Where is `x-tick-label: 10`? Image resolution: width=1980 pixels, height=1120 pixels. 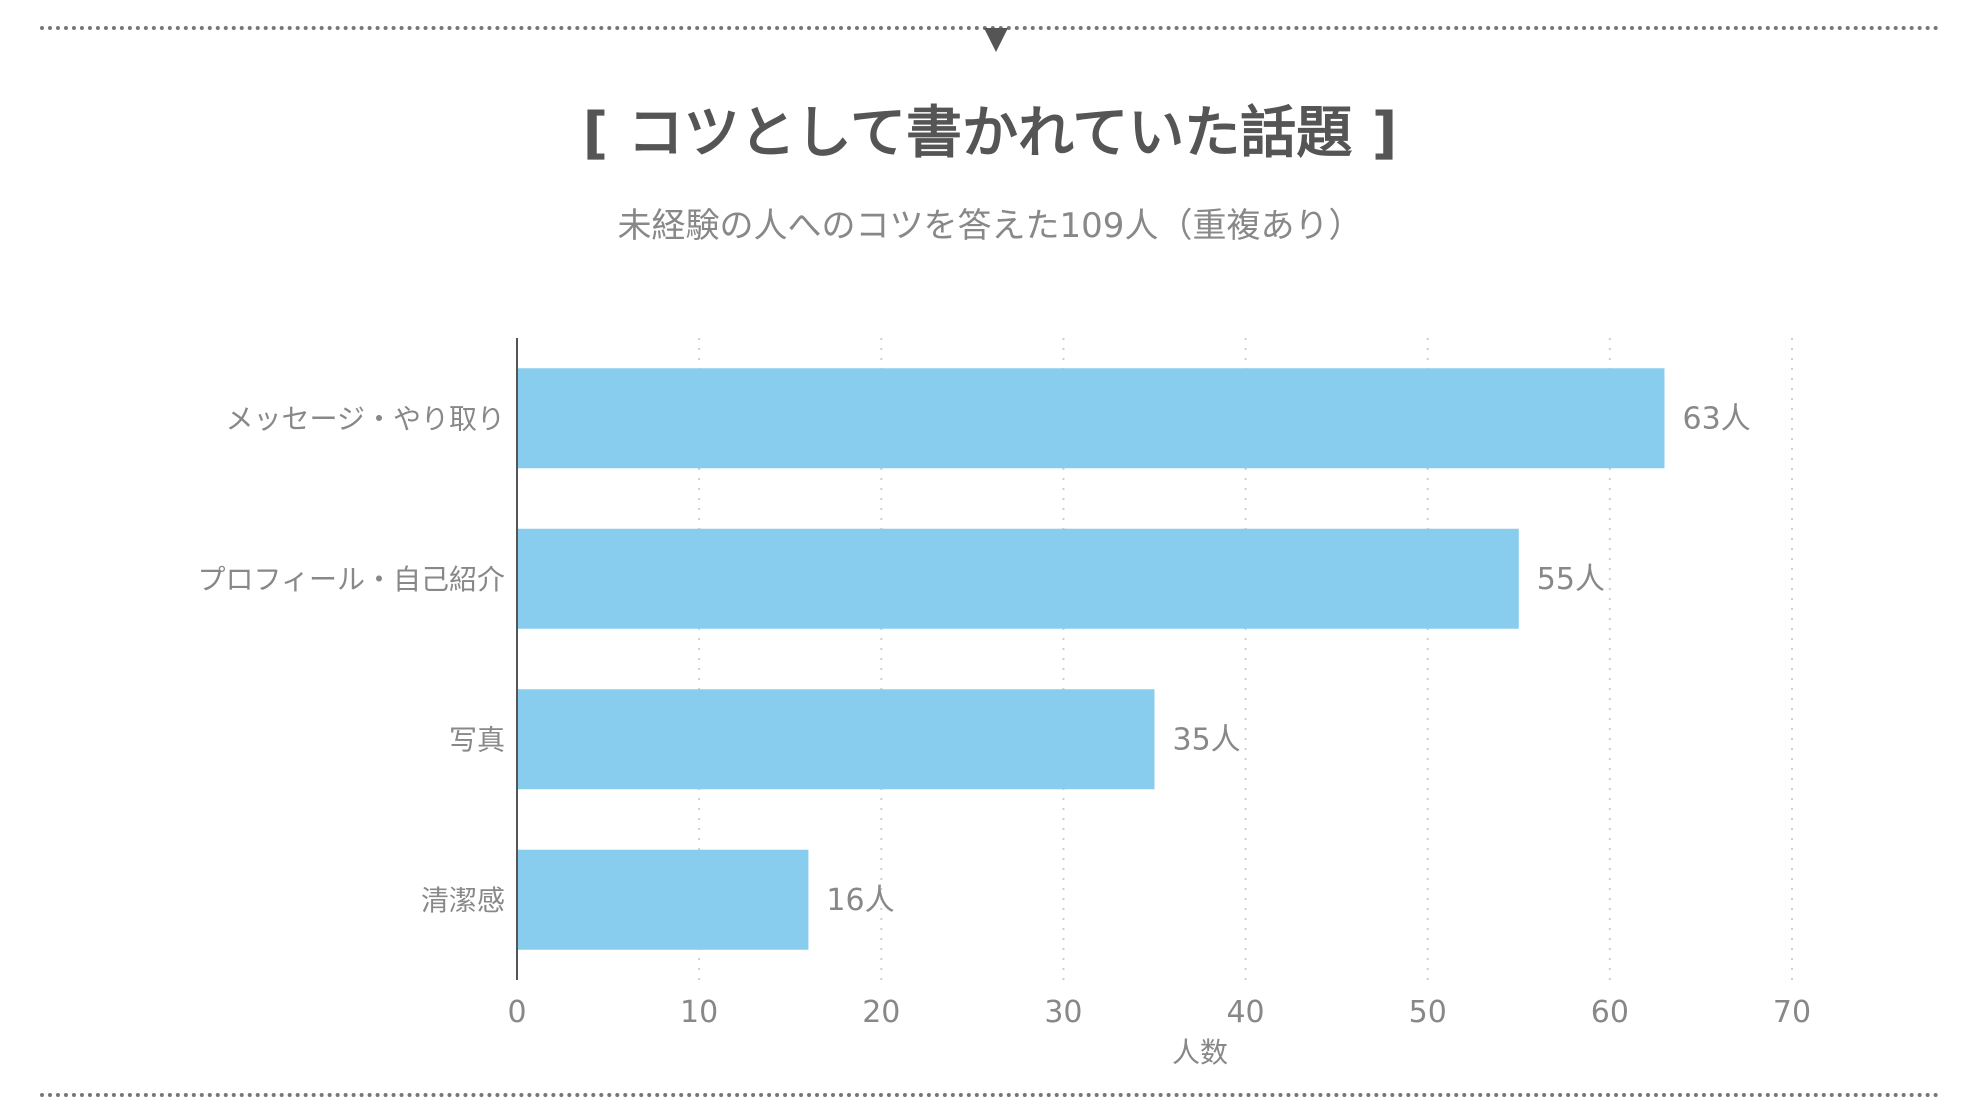 x-tick-label: 10 is located at coordinates (699, 1012).